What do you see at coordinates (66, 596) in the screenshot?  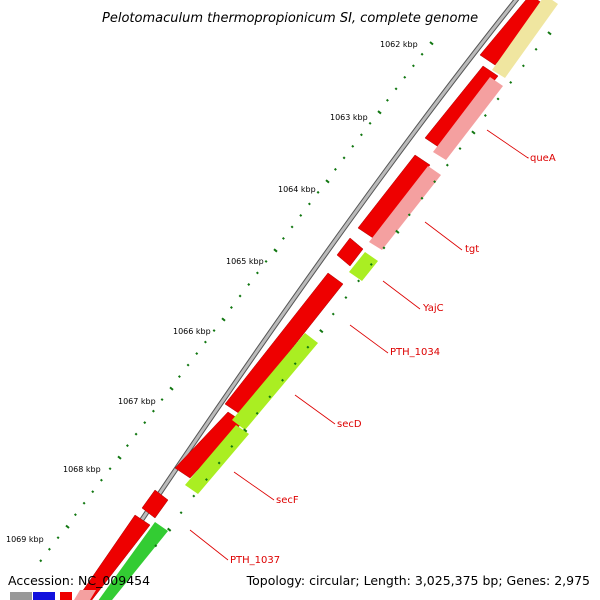 I see `gene-bar-red-bottom` at bounding box center [66, 596].